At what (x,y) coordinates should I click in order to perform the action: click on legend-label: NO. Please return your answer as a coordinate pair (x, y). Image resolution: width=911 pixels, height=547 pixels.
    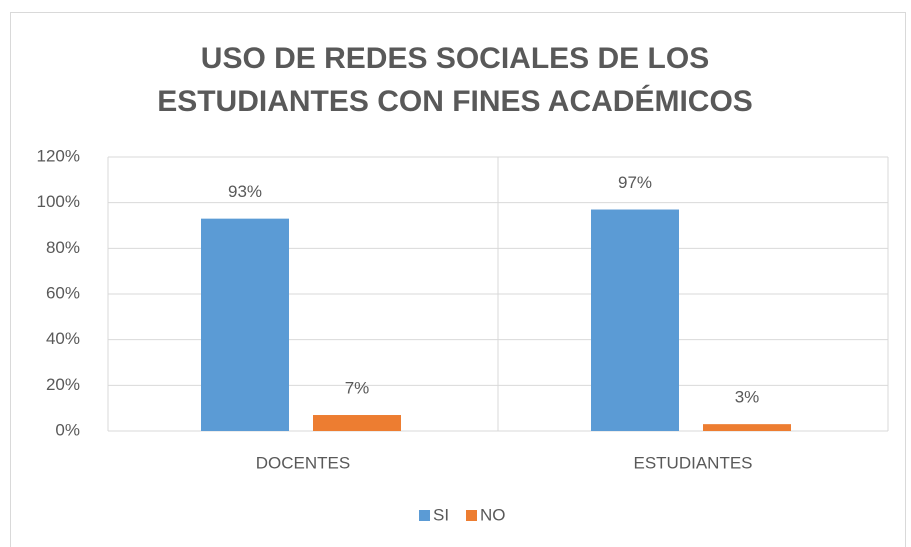
    Looking at the image, I should click on (493, 514).